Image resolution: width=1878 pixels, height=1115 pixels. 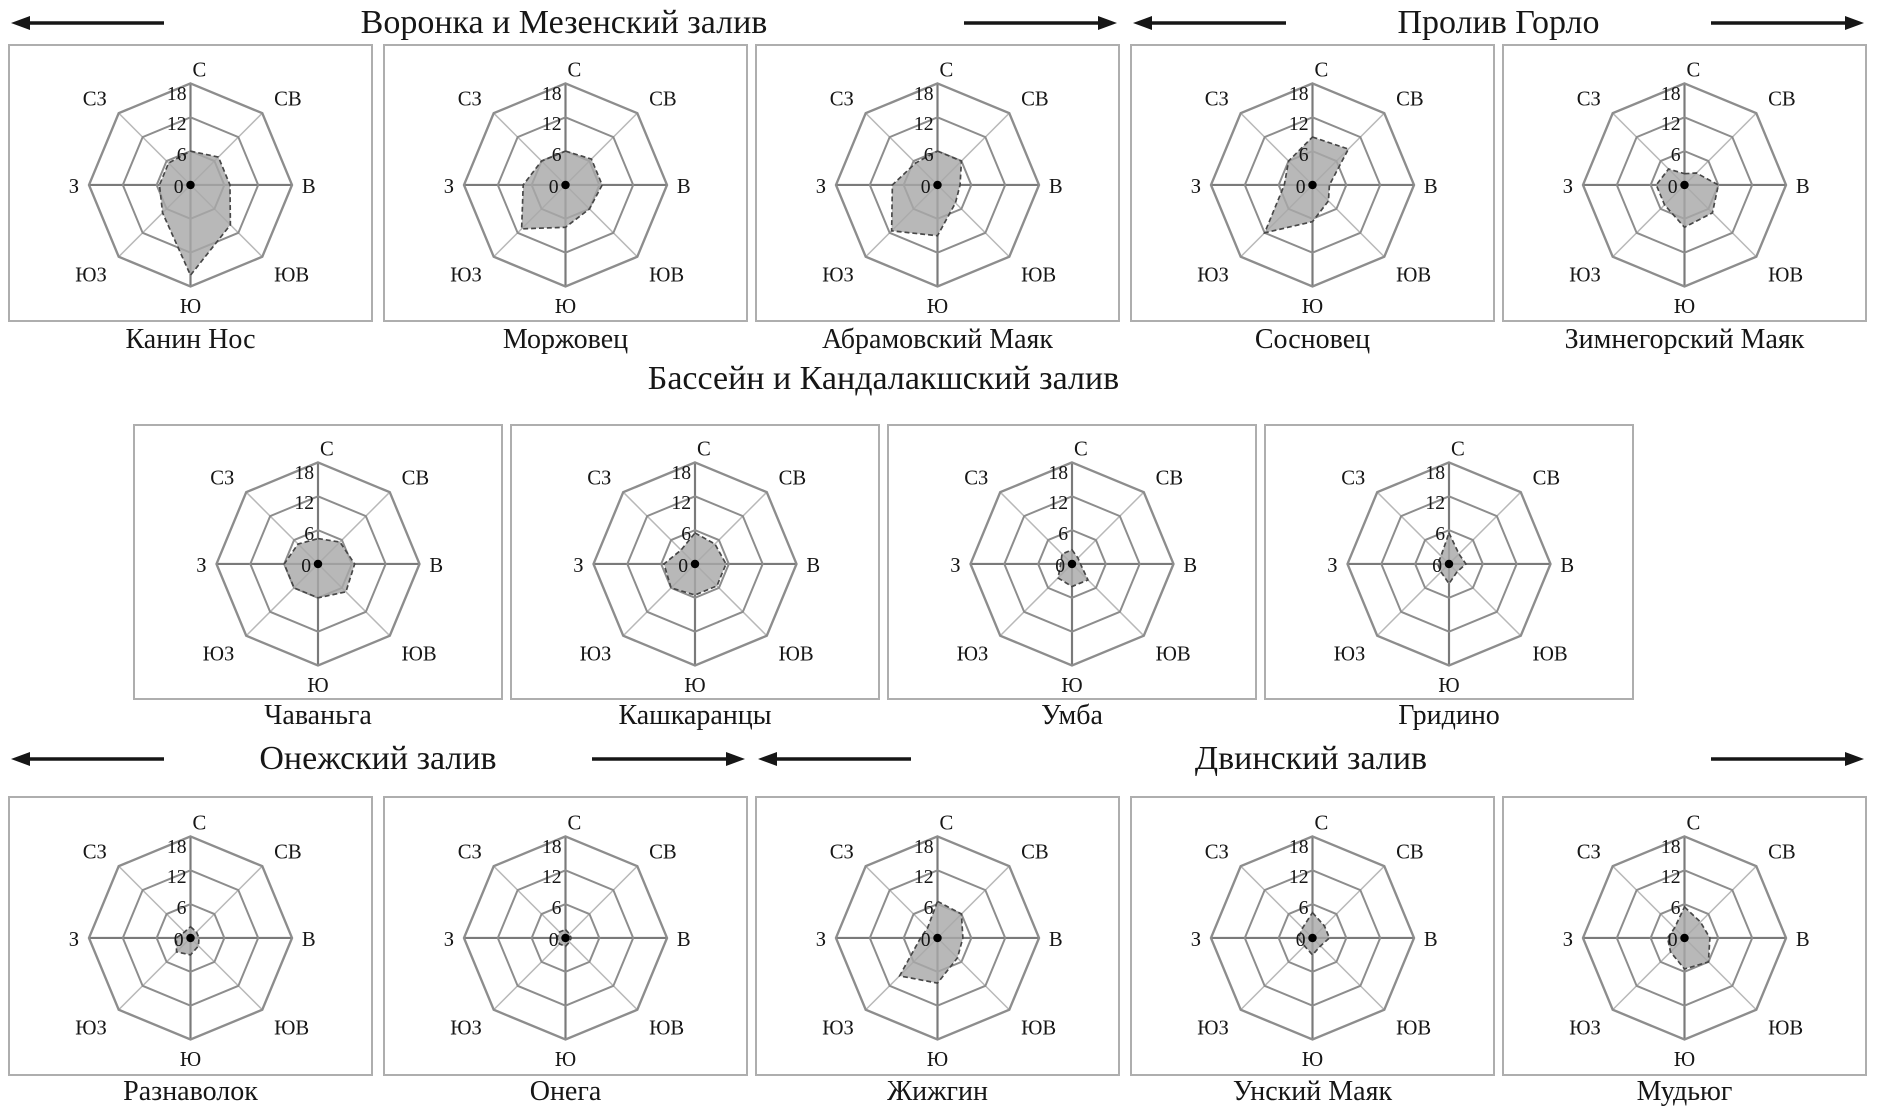 I want to click on station-label: Умба, so click(x=1072, y=715).